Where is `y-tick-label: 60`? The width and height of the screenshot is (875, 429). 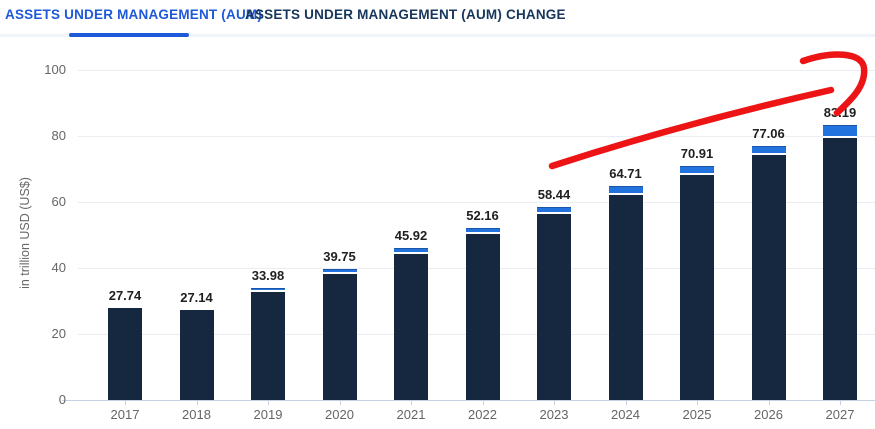 y-tick-label: 60 is located at coordinates (58, 201).